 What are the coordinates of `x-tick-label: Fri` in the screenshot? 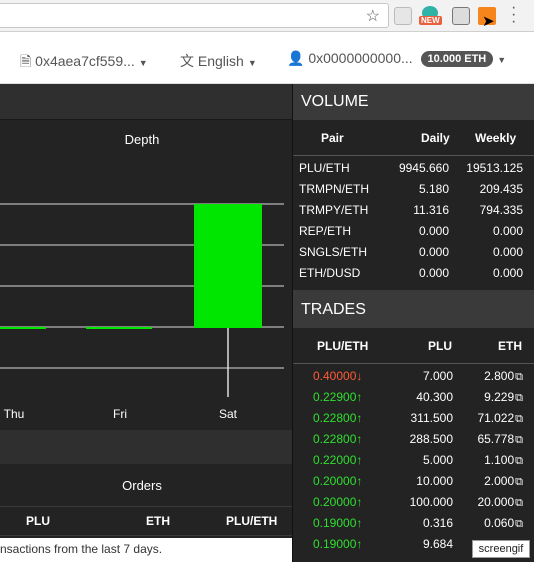 It's located at (120, 414).